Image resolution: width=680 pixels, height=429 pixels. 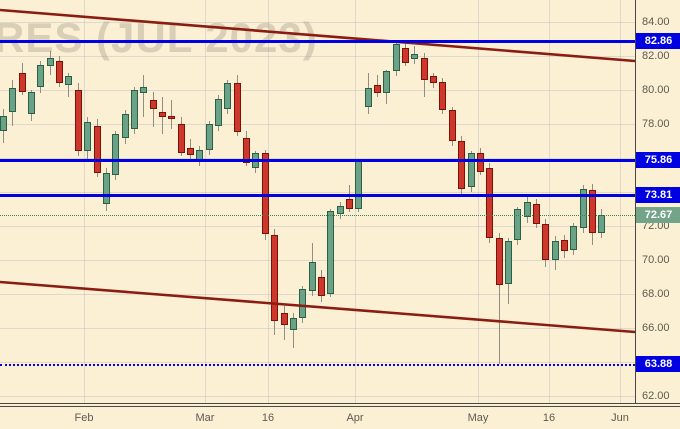 What do you see at coordinates (656, 90) in the screenshot?
I see `y-axis-label: 80.00` at bounding box center [656, 90].